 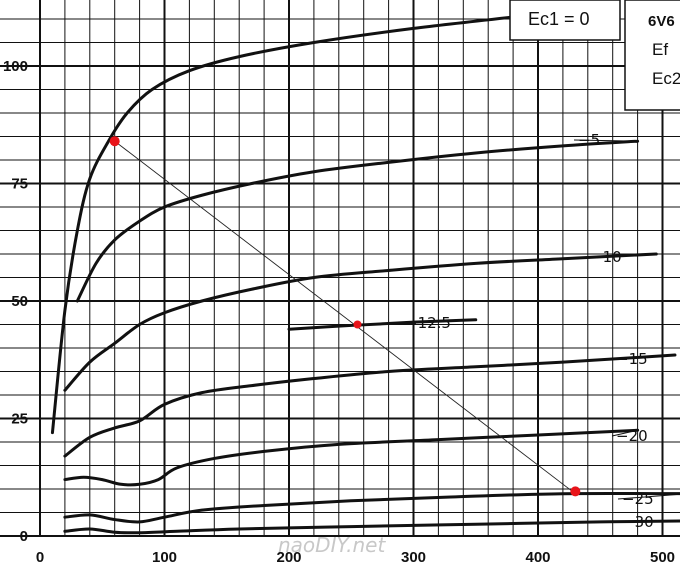 What do you see at coordinates (332, 545) in the screenshot?
I see `watermark: naoDIY.net` at bounding box center [332, 545].